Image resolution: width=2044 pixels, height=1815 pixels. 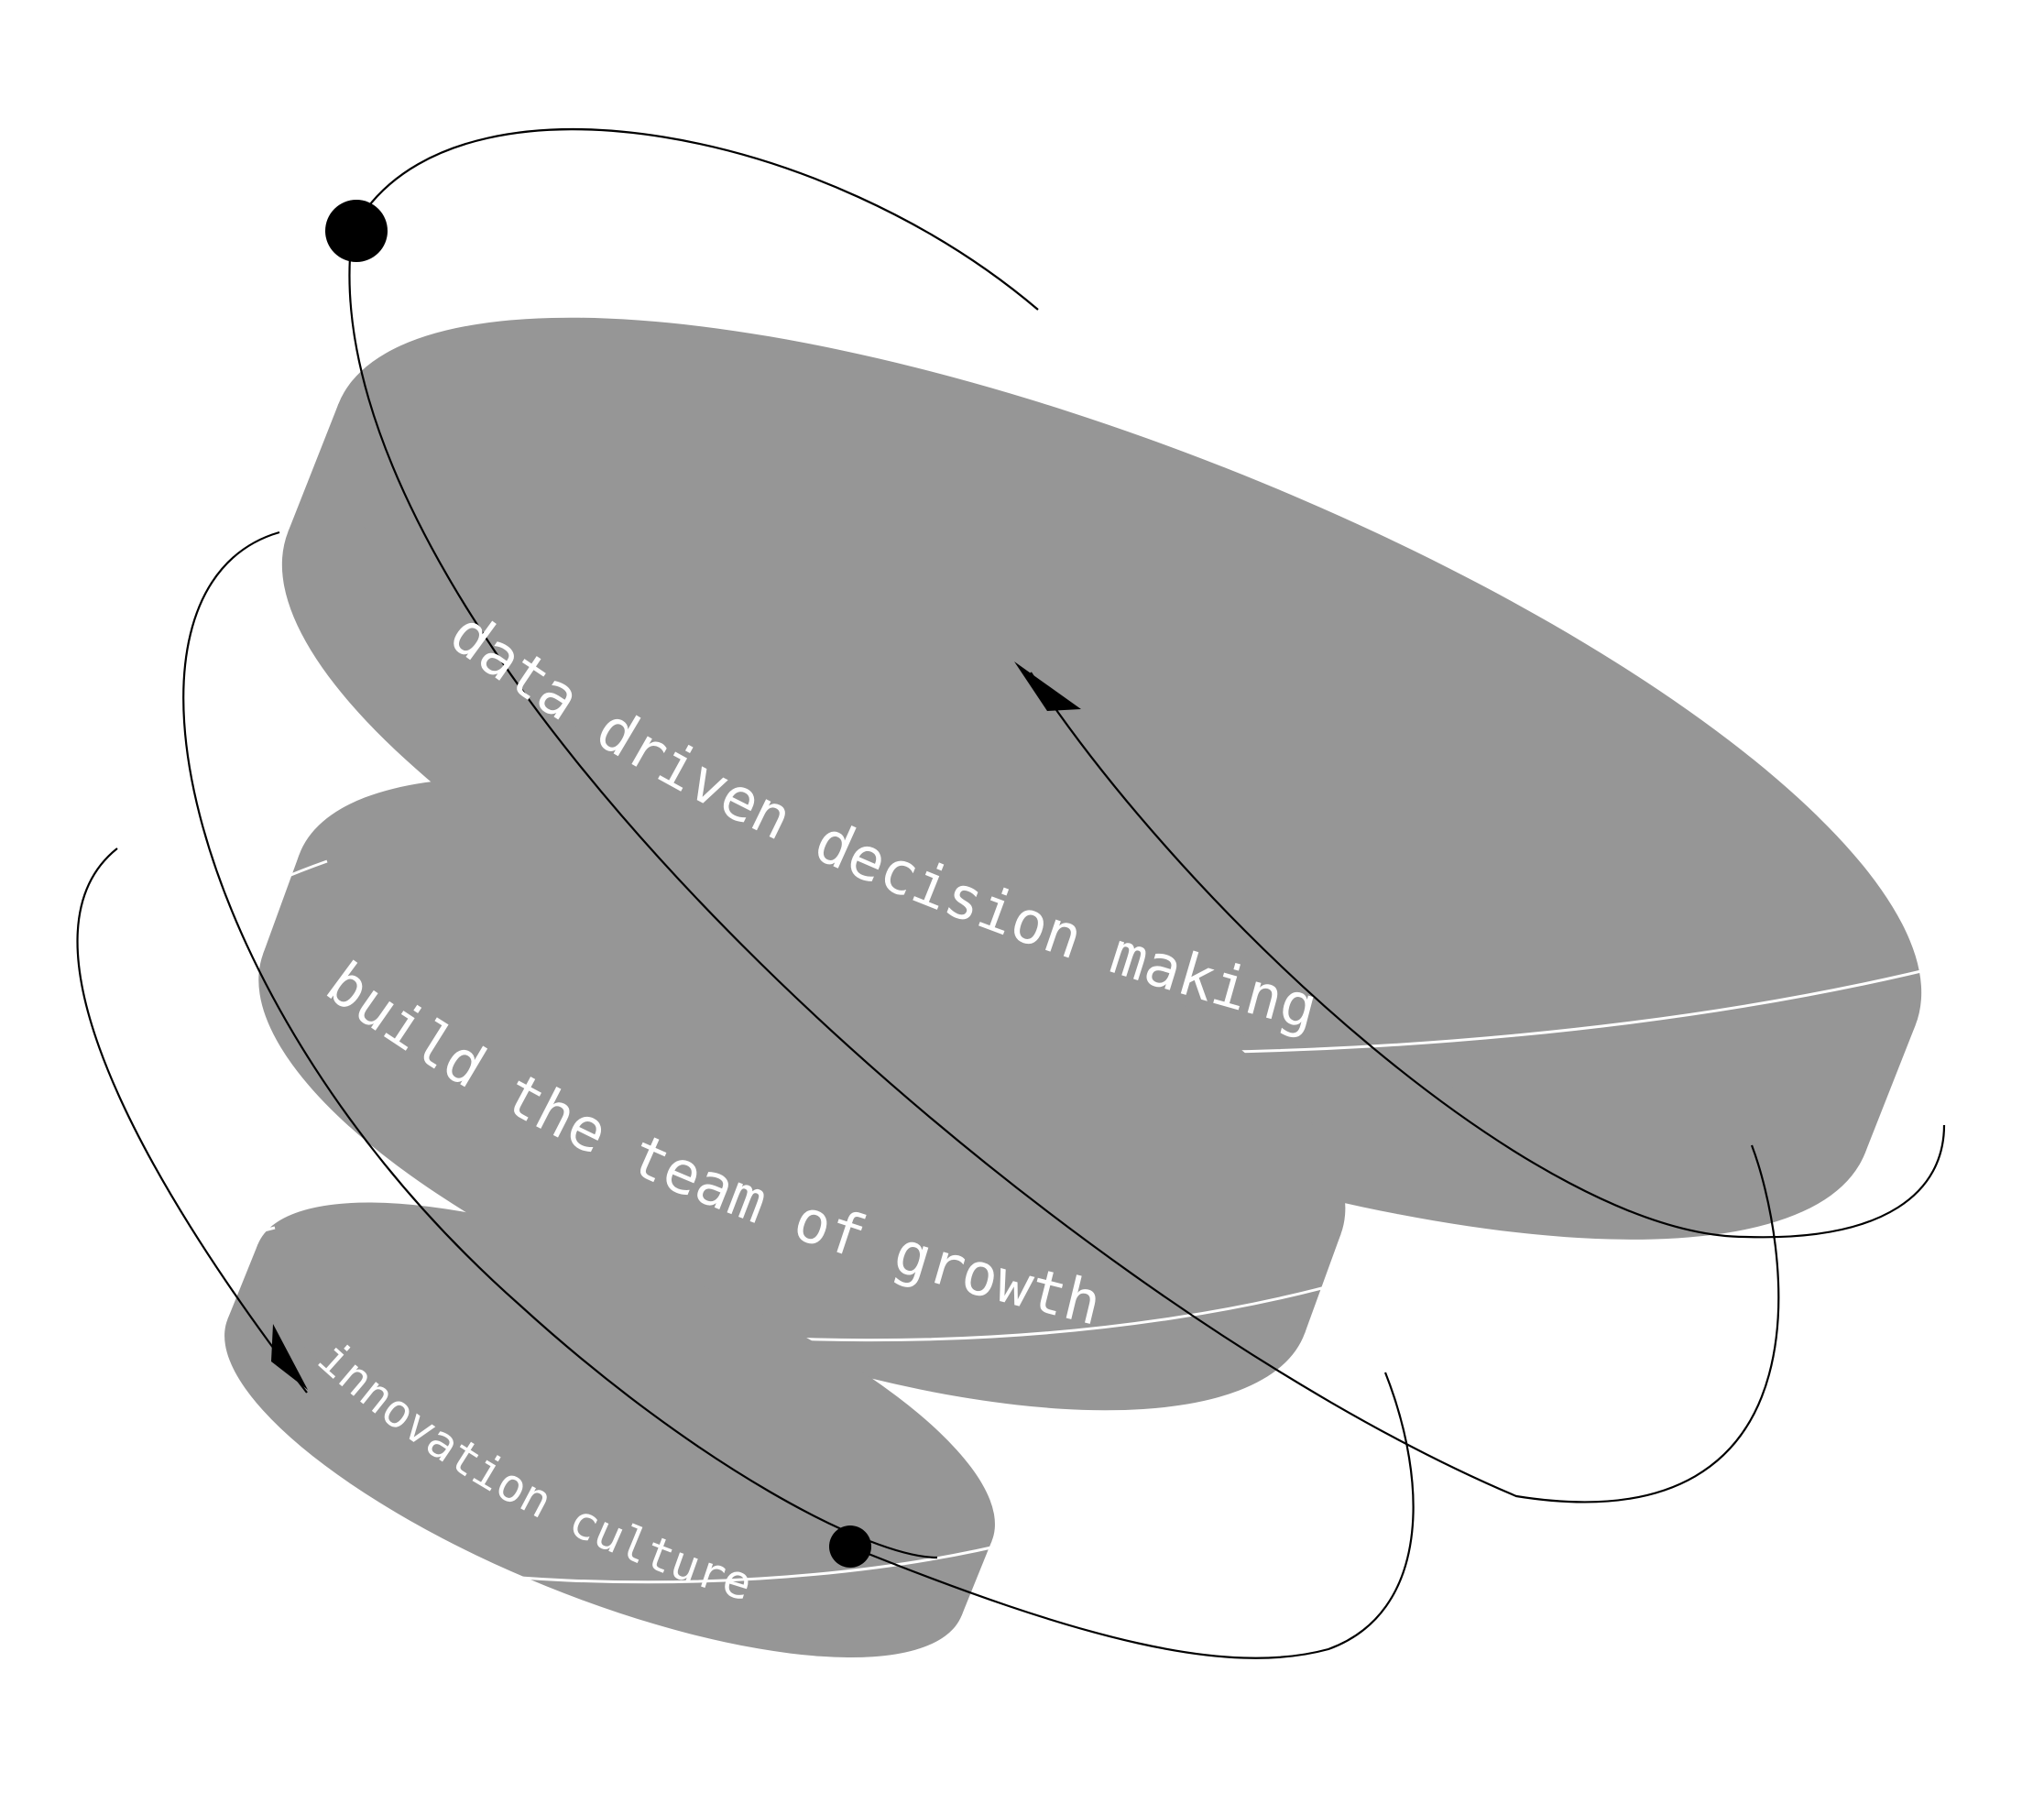 I want to click on orbit-lower-loop, so click(x=1132, y=1515).